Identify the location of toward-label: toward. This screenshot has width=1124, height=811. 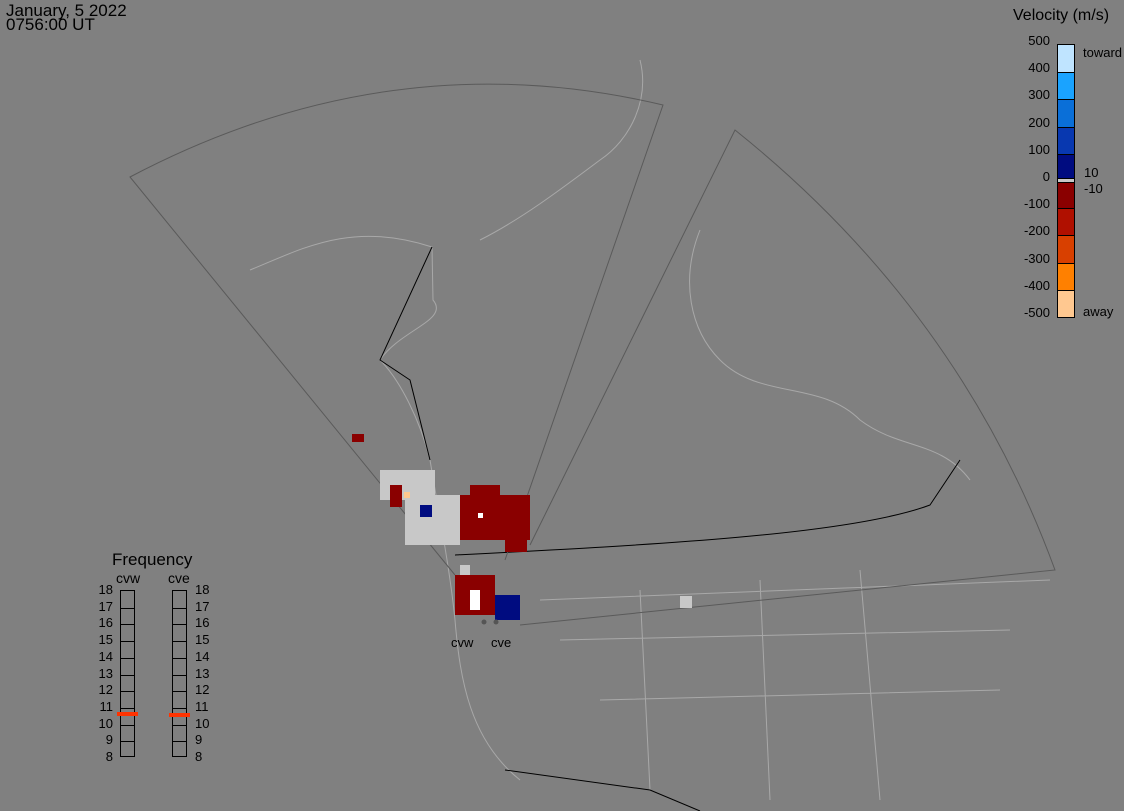
(1103, 52).